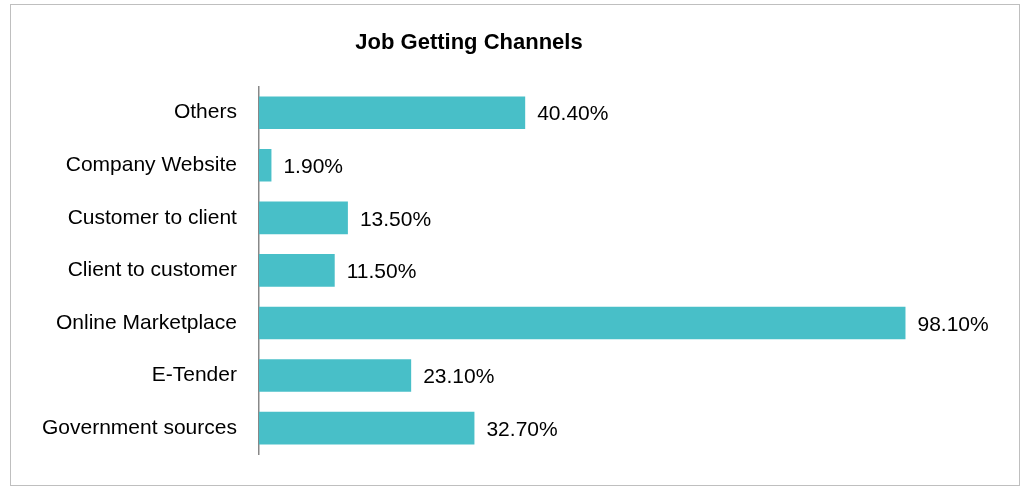 The width and height of the screenshot is (1028, 489). What do you see at coordinates (469, 42) in the screenshot?
I see `chart-title: Job Getting Channels` at bounding box center [469, 42].